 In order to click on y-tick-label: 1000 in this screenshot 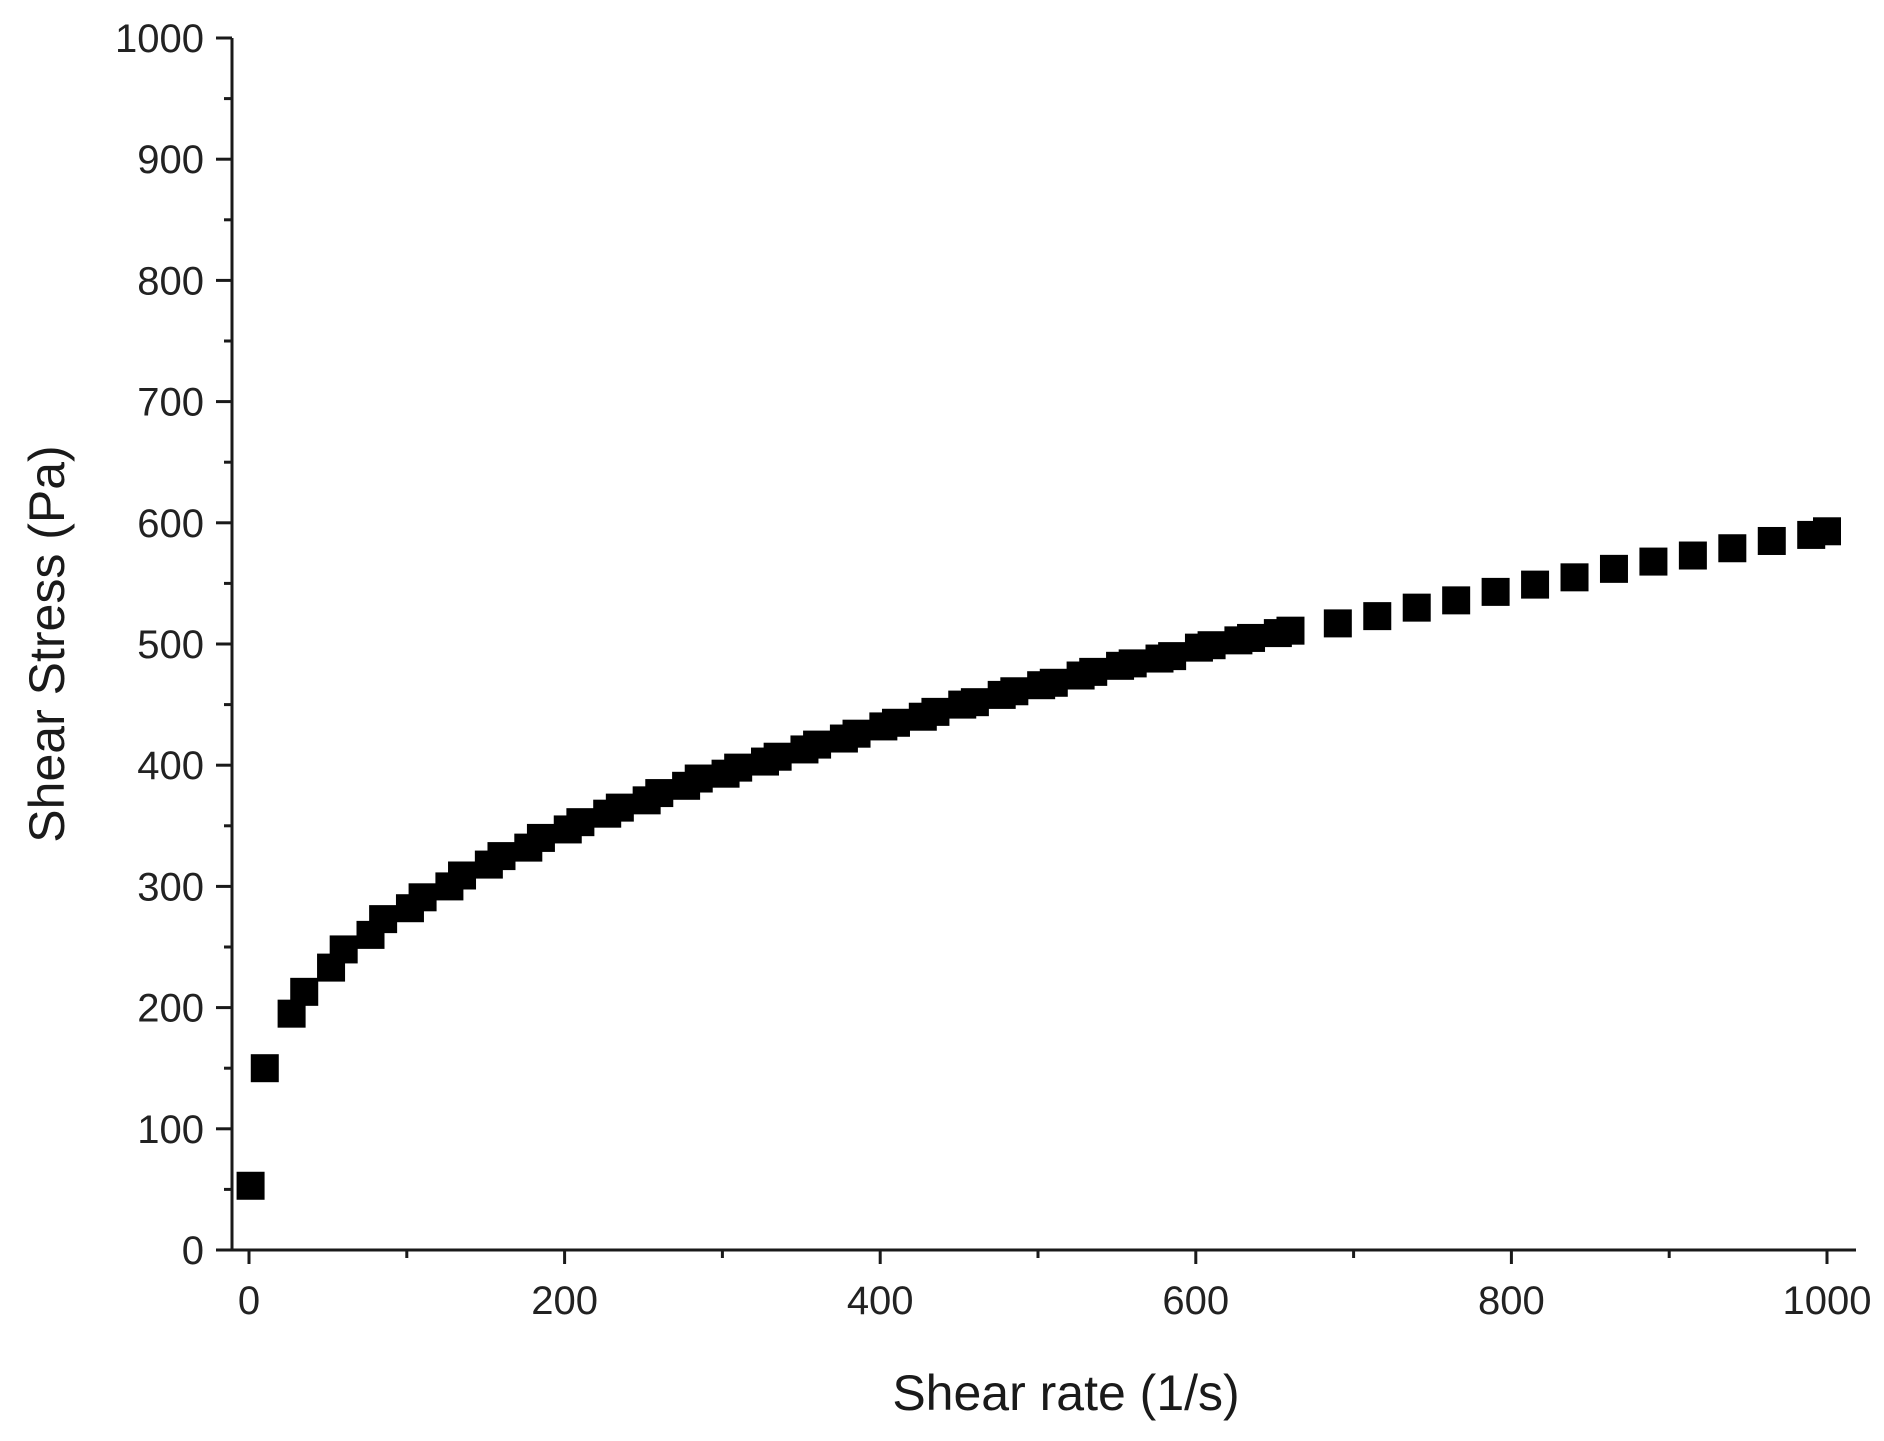, I will do `click(159, 39)`.